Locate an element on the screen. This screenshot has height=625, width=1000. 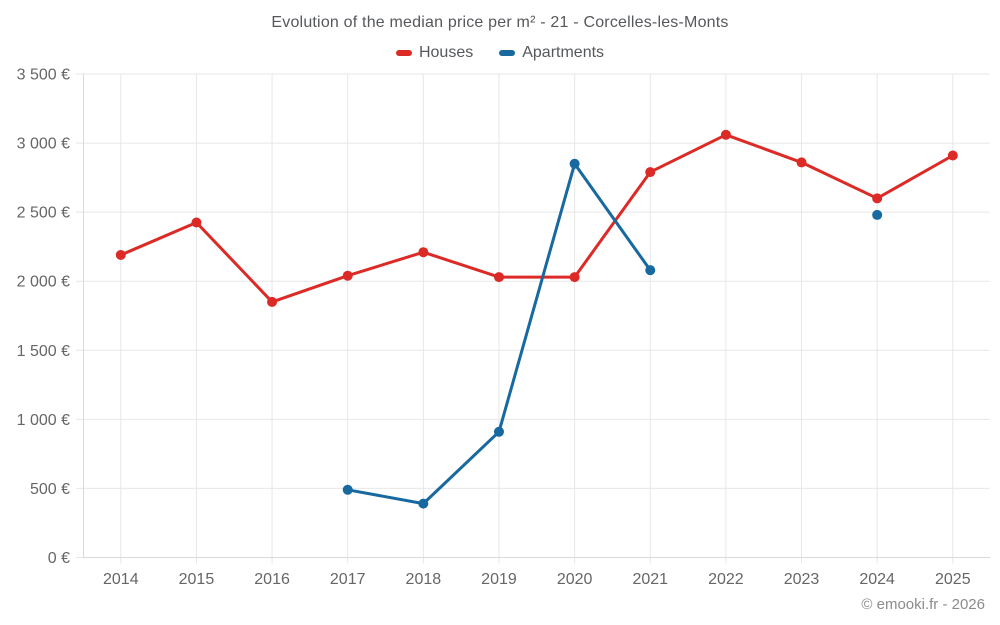
y-tick-label: 0 € is located at coordinates (59, 558).